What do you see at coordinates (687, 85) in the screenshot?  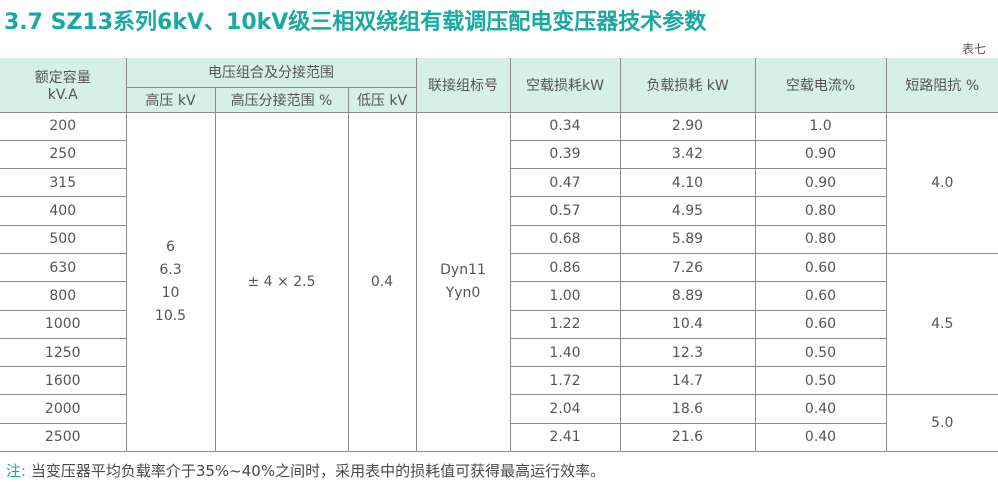 I see `header-load-loss: 负载损耗 kW` at bounding box center [687, 85].